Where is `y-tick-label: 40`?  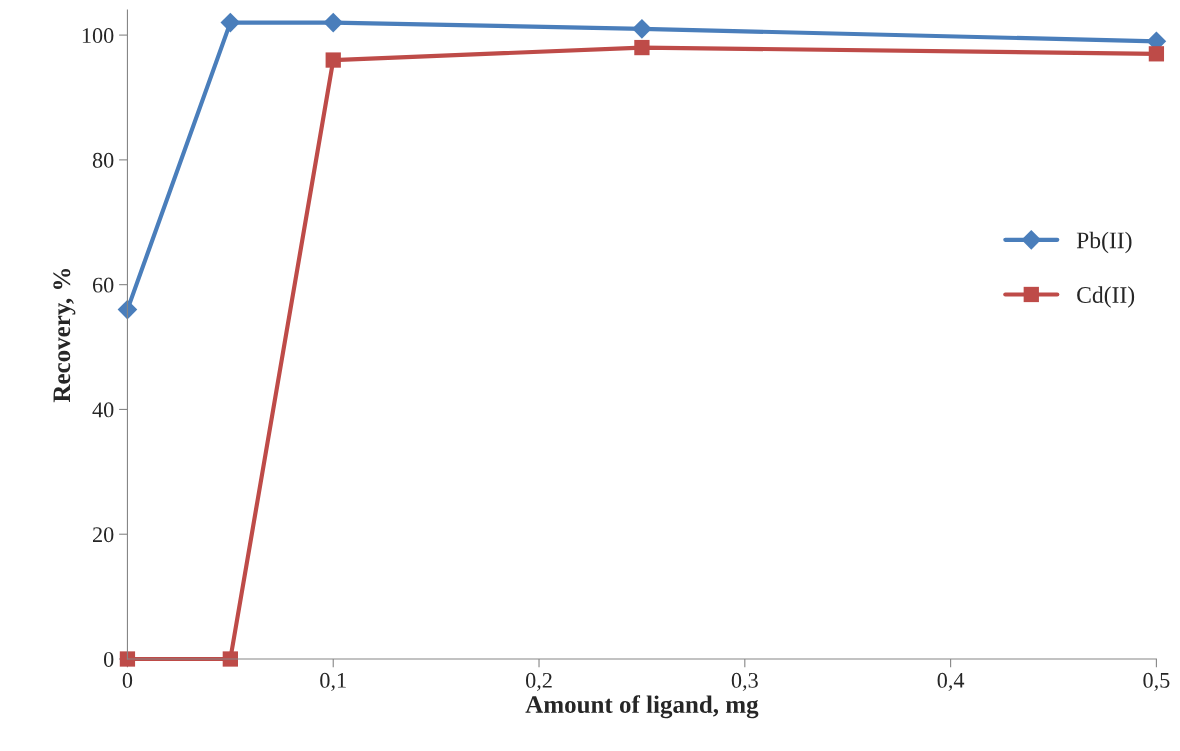 y-tick-label: 40 is located at coordinates (103, 410).